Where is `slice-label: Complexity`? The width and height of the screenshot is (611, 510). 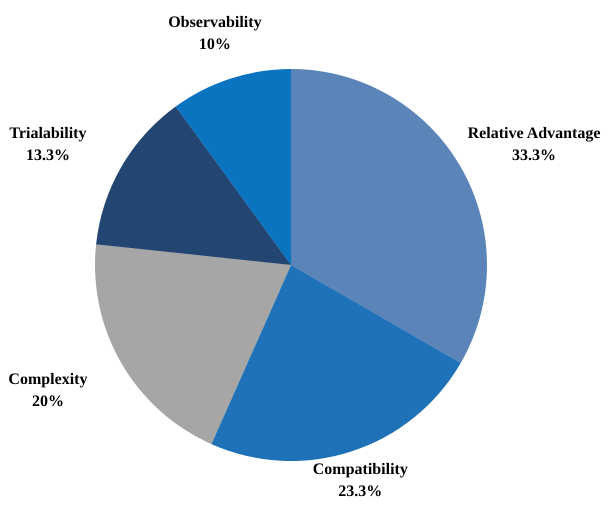 slice-label: Complexity is located at coordinates (48, 379).